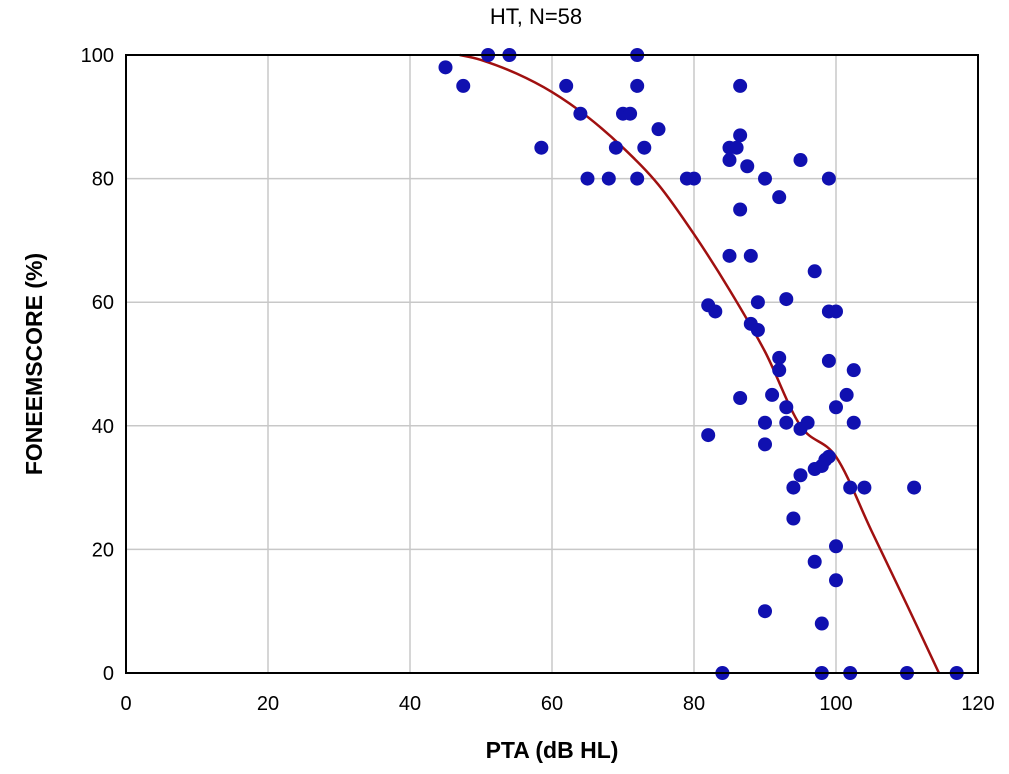 The width and height of the screenshot is (1009, 774). Describe the element at coordinates (125, 704) in the screenshot. I see `x-tick-label: 0` at that location.